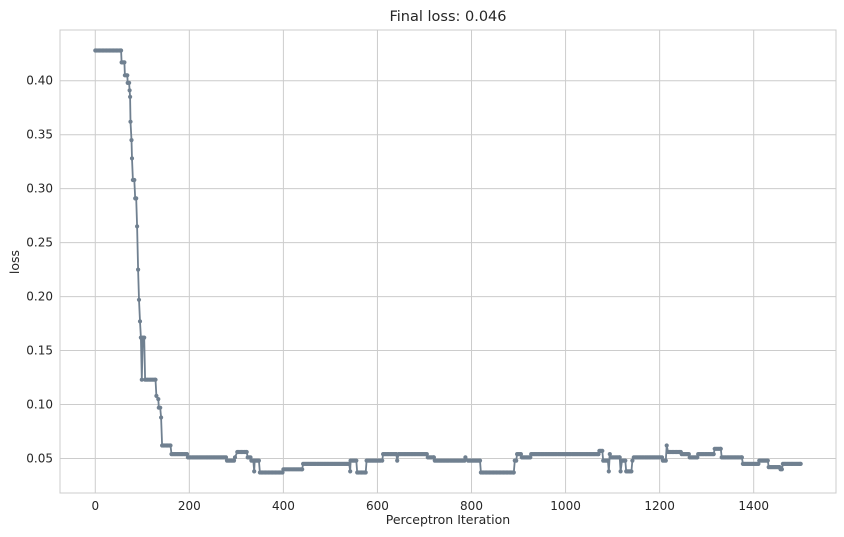 This screenshot has height=537, width=844. What do you see at coordinates (753, 506) in the screenshot?
I see `x-tick-label: 1400` at bounding box center [753, 506].